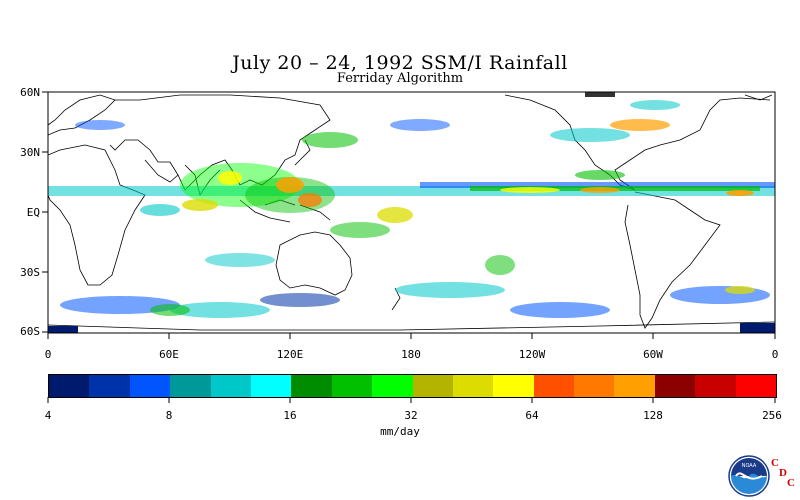  I want to click on coast-greenland, so click(758, 97).